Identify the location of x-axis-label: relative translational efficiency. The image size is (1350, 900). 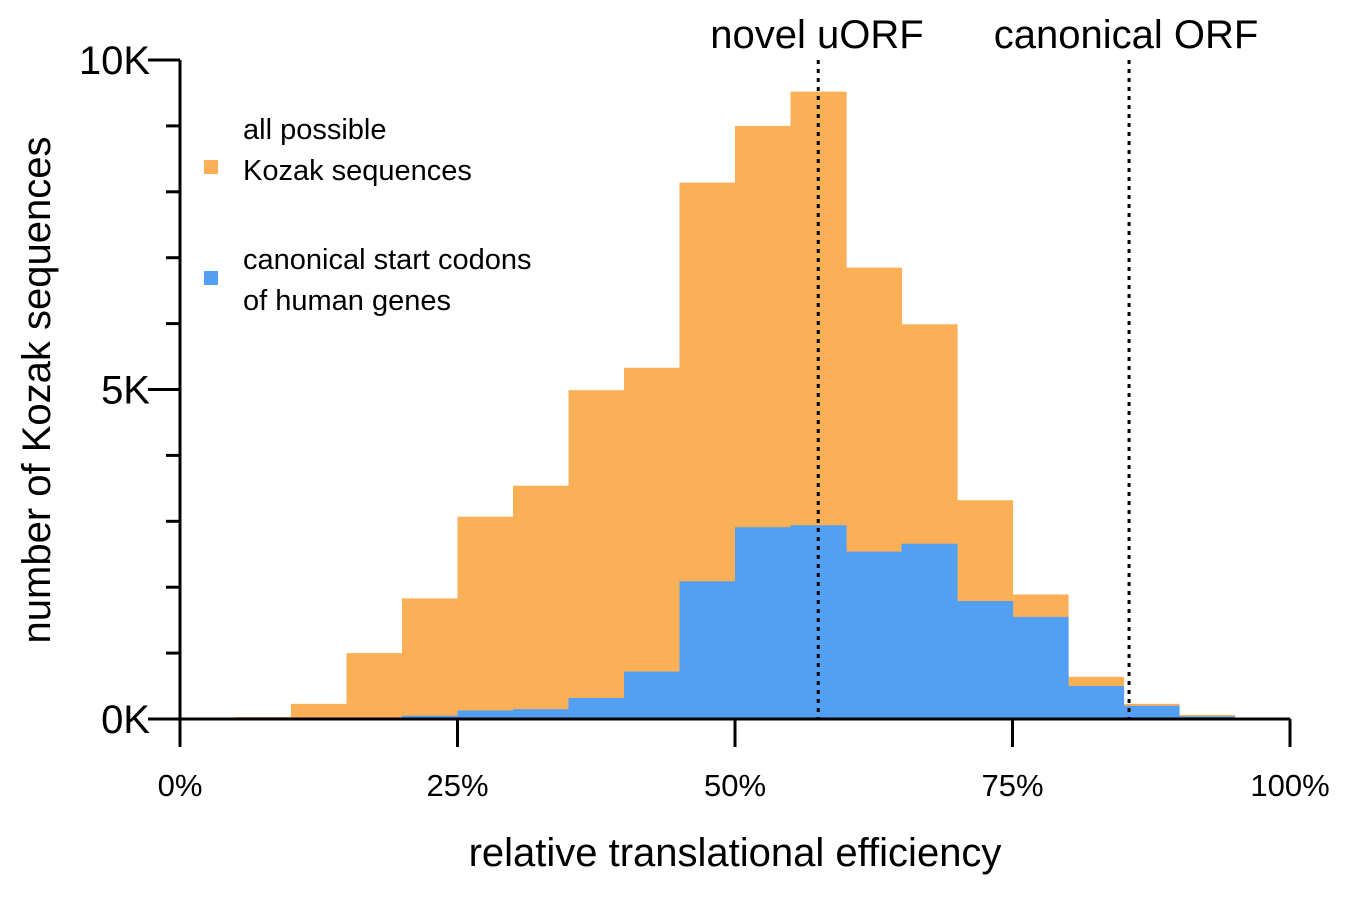
(735, 853).